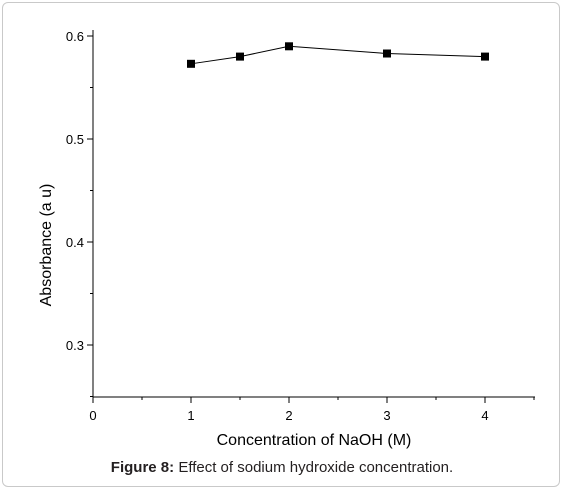  I want to click on x-tick-label: 4, so click(484, 415).